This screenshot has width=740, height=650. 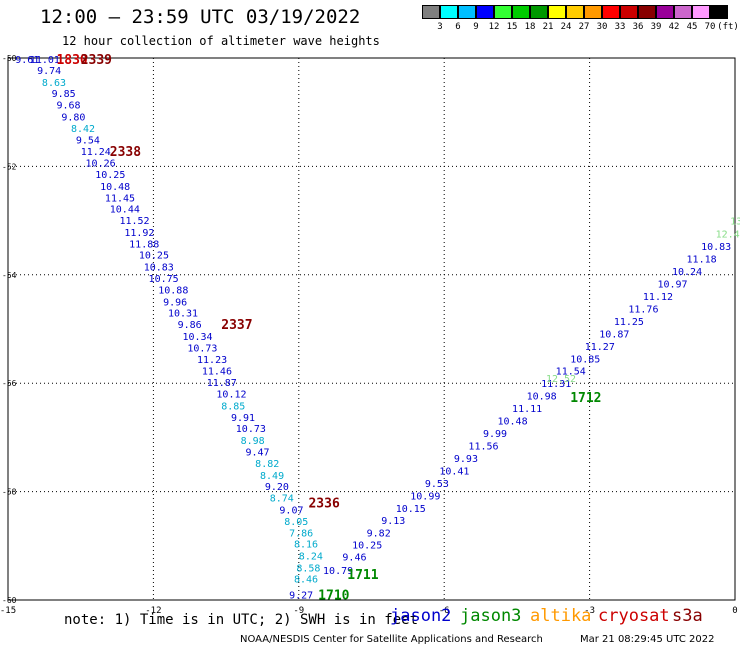 I want to click on swh-label: 10.12, so click(x=231, y=394).